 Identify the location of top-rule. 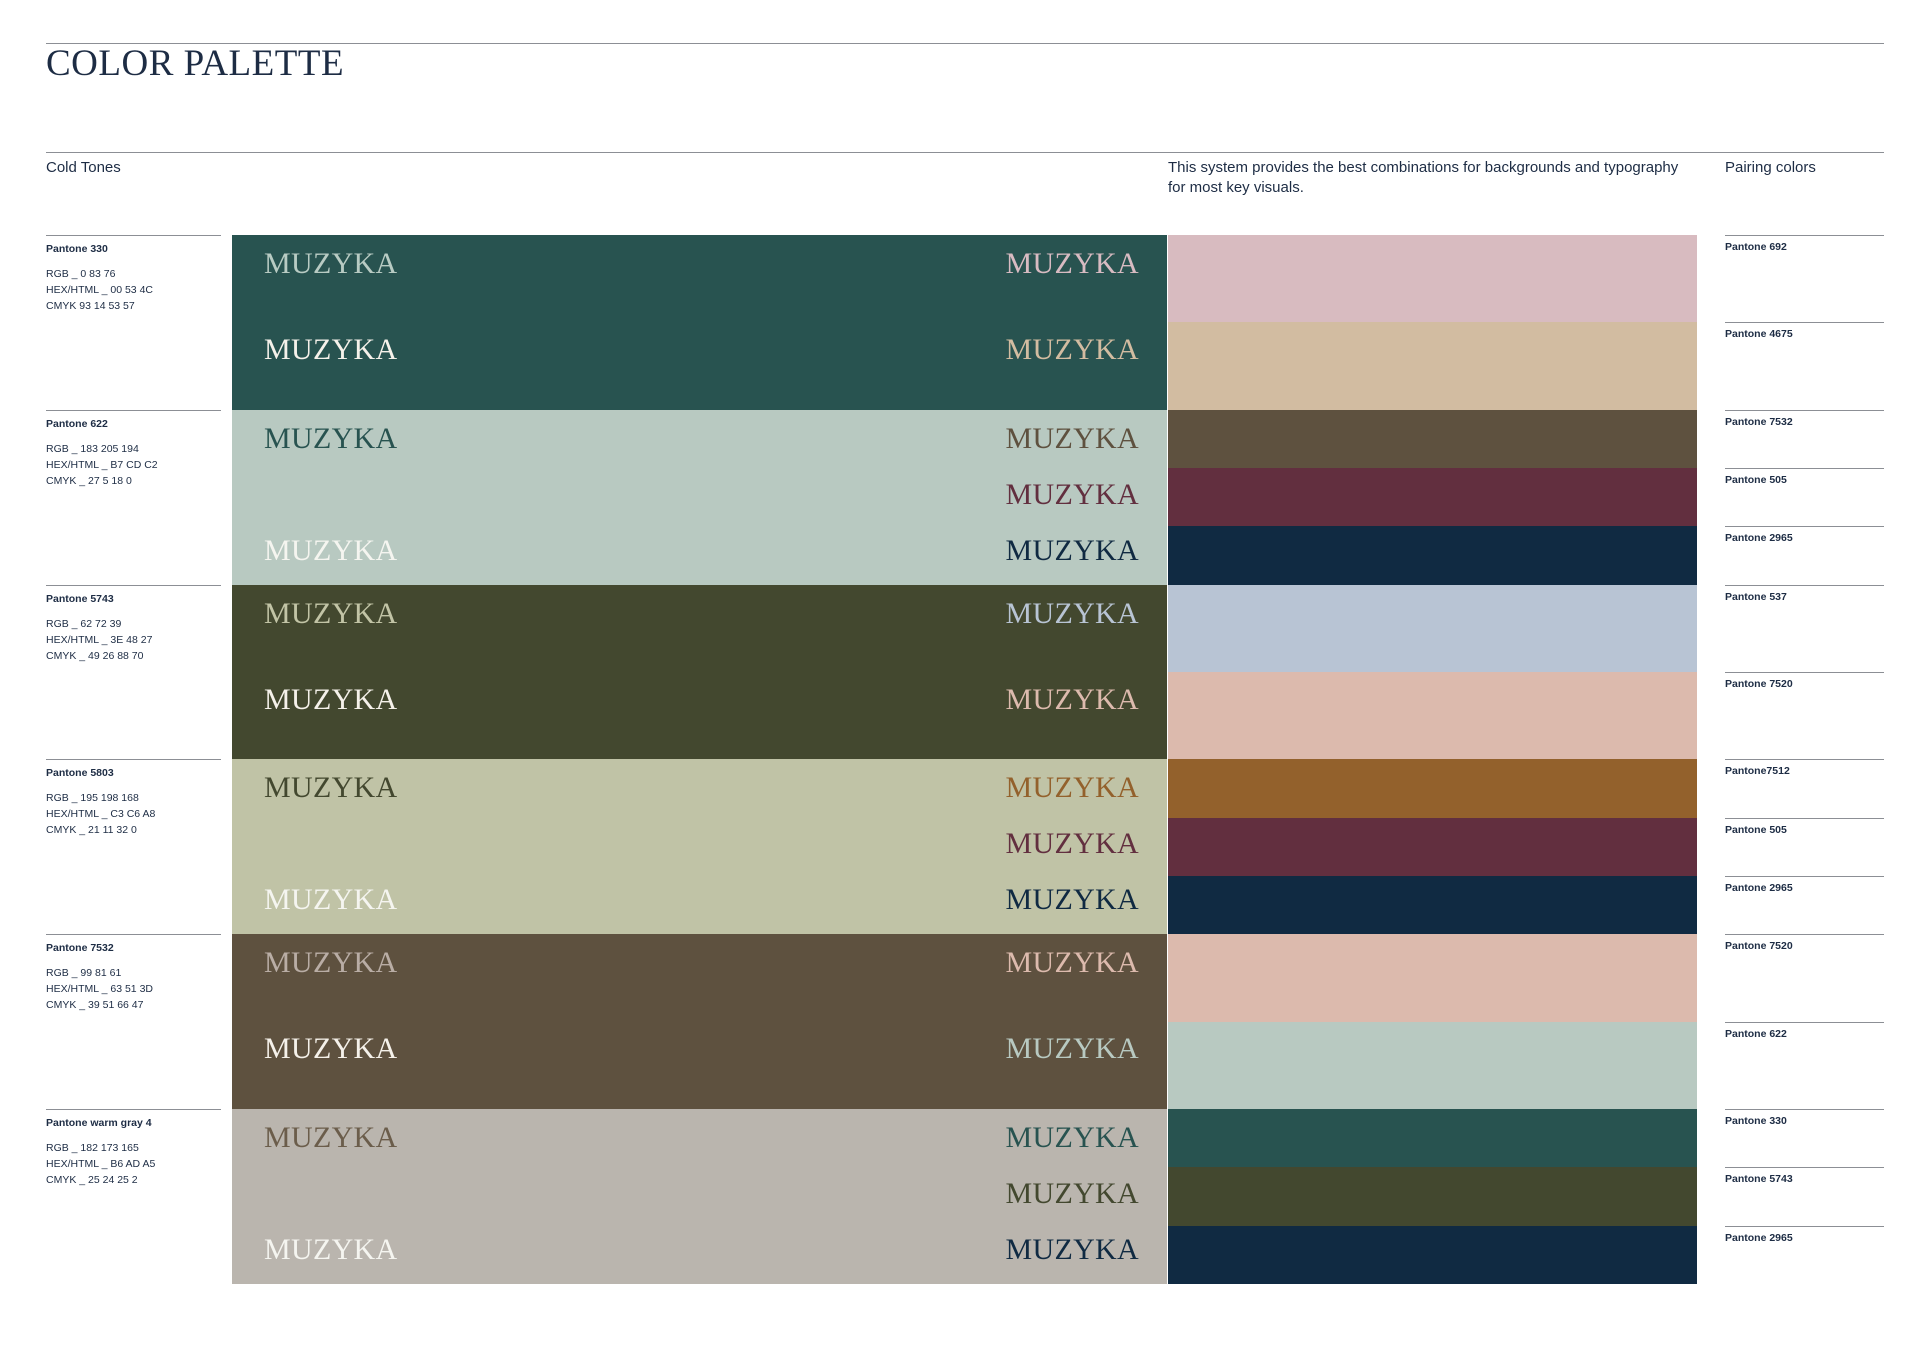
(965, 43).